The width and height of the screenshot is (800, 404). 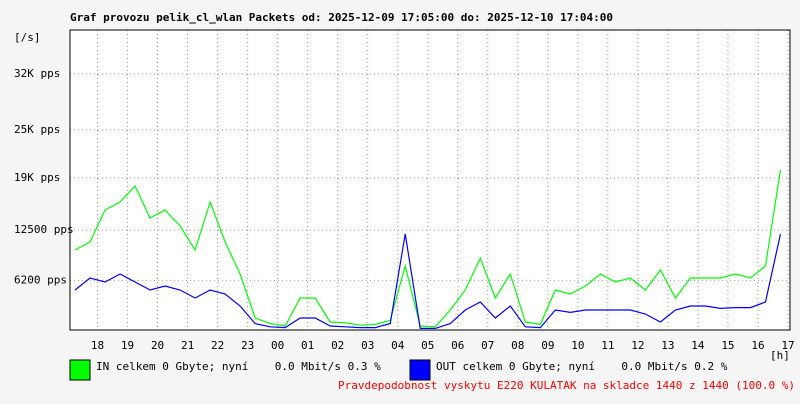 What do you see at coordinates (667, 345) in the screenshot?
I see `x-tick-label: 13` at bounding box center [667, 345].